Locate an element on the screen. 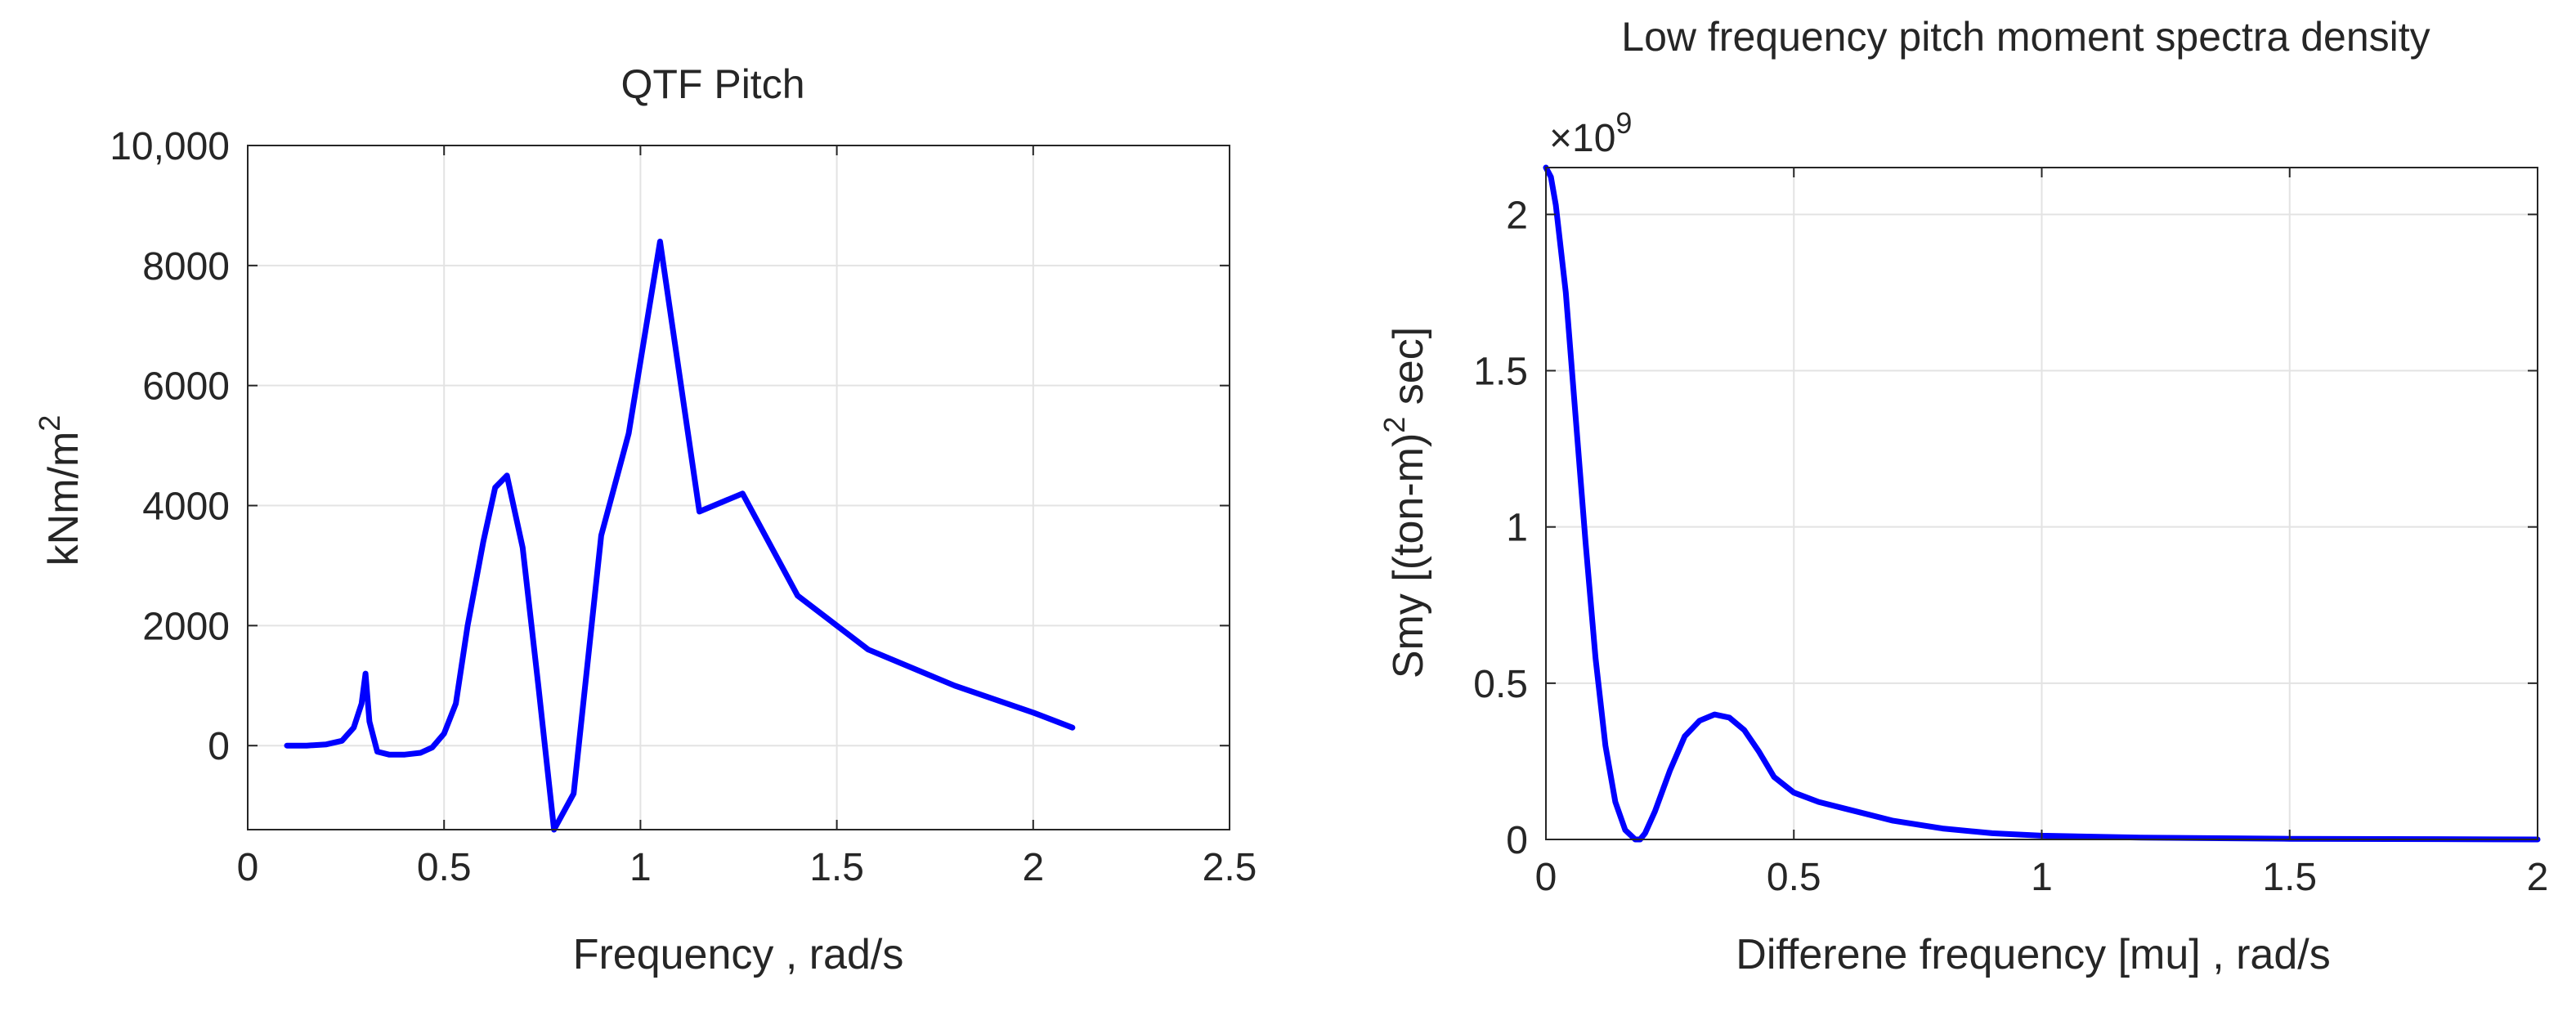 This screenshot has height=1016, width=2576. y-tick-label: 1.5 is located at coordinates (1500, 373).